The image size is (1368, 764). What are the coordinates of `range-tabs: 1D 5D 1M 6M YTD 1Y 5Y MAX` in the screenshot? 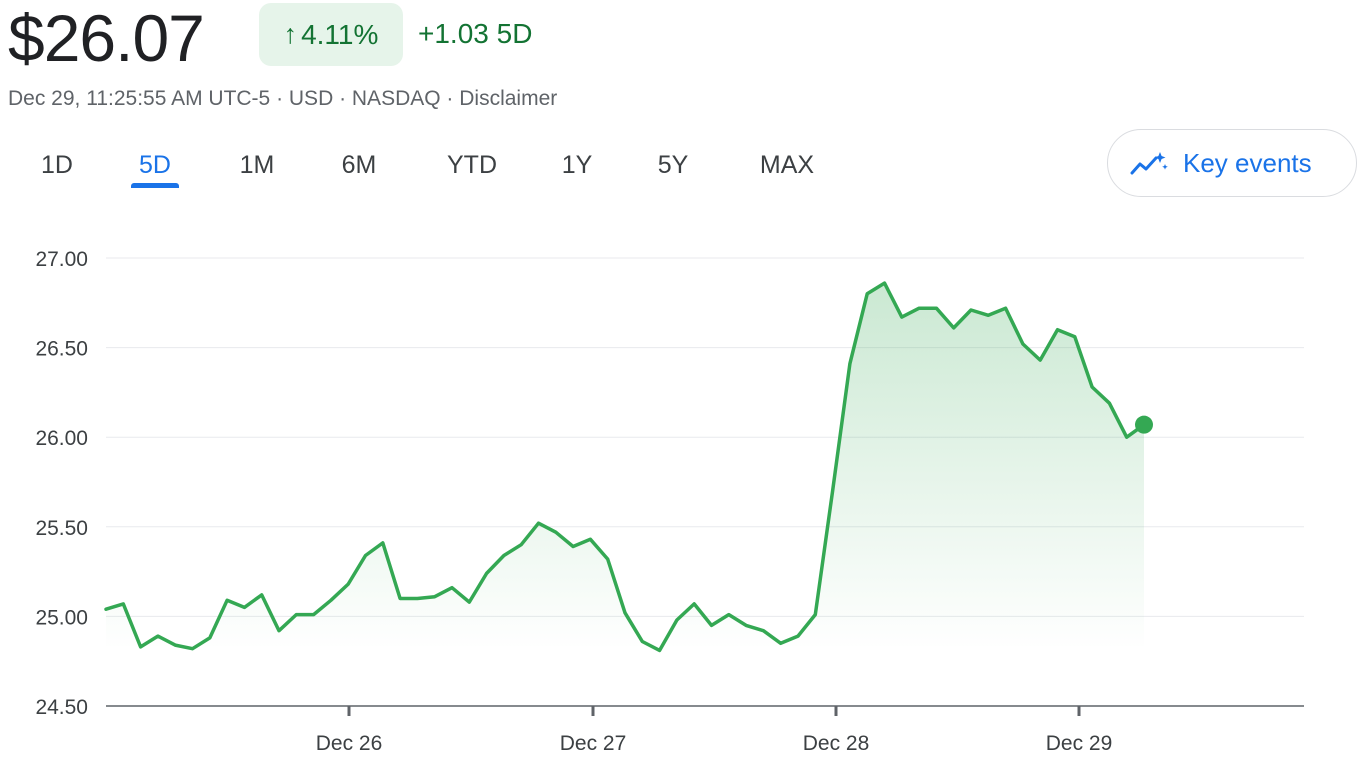 It's located at (450, 167).